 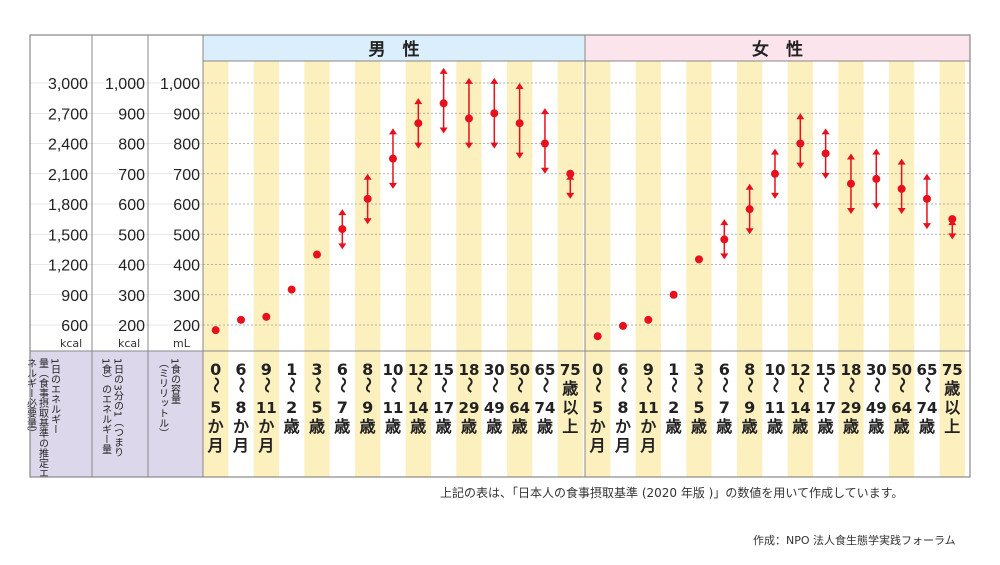 What do you see at coordinates (71, 343) in the screenshot?
I see `unit-label: kcal` at bounding box center [71, 343].